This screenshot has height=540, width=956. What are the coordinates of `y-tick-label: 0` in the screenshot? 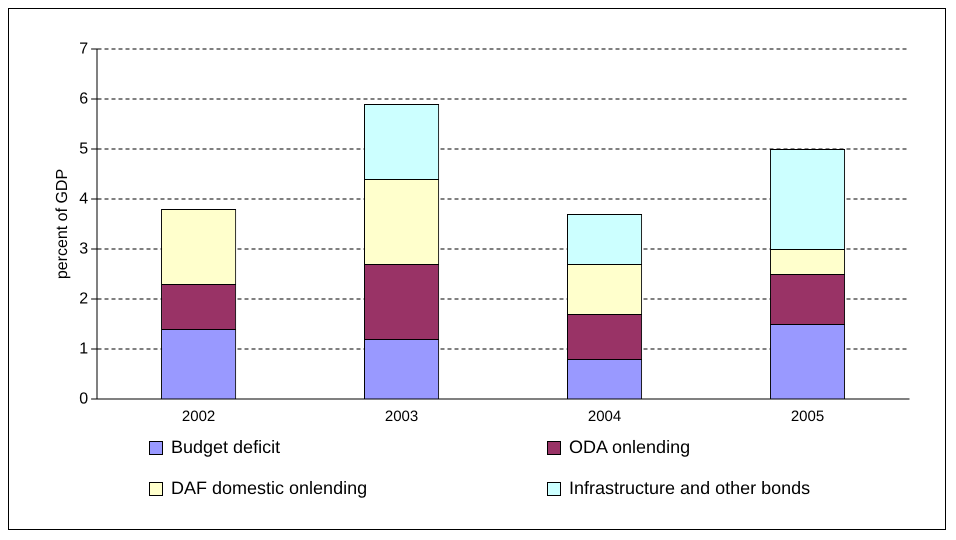 It's located at (83, 399).